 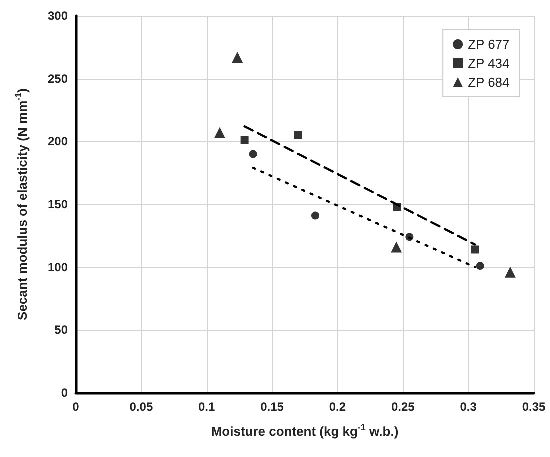 I want to click on y-tick-label: 50, so click(x=61, y=330).